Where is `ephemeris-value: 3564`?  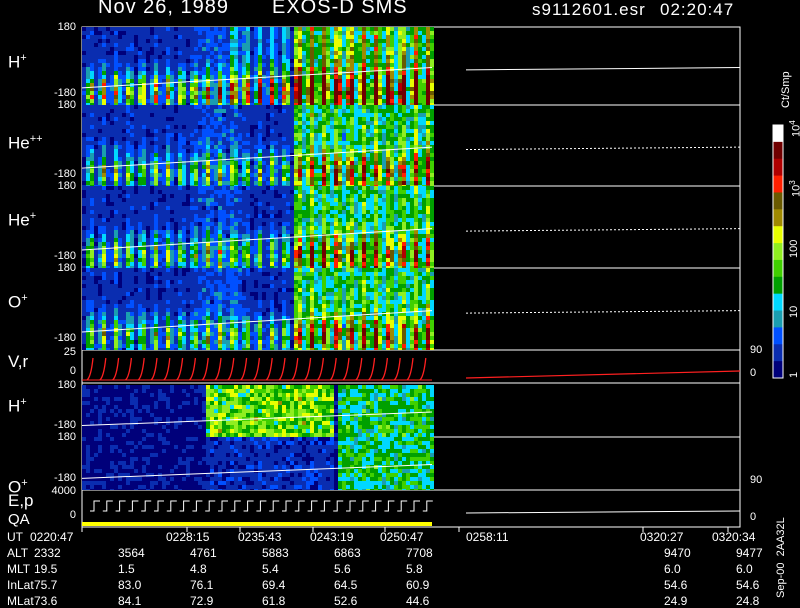
ephemeris-value: 3564 is located at coordinates (131, 553).